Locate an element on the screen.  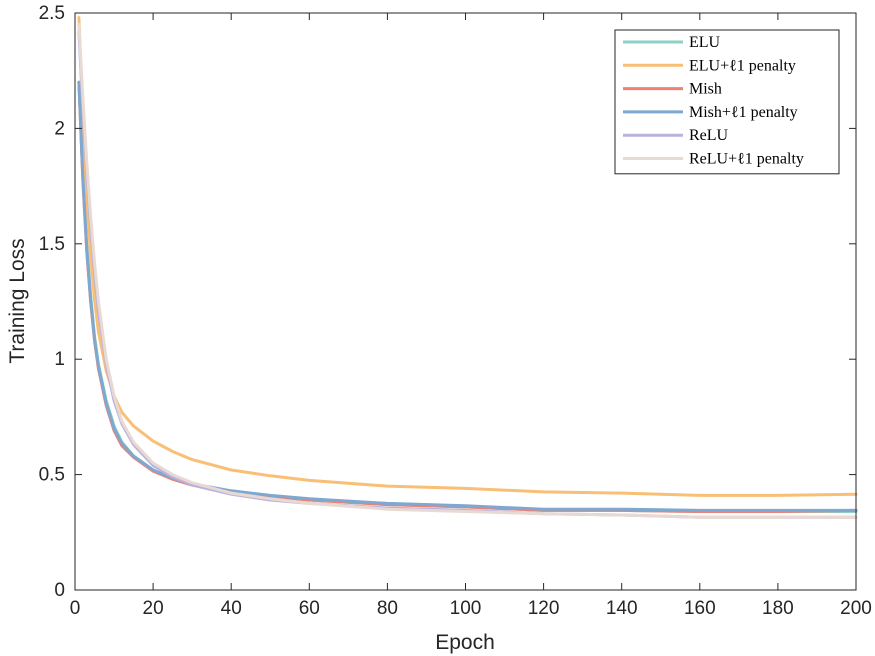
y-axis-label: Training Loss is located at coordinates (17, 300).